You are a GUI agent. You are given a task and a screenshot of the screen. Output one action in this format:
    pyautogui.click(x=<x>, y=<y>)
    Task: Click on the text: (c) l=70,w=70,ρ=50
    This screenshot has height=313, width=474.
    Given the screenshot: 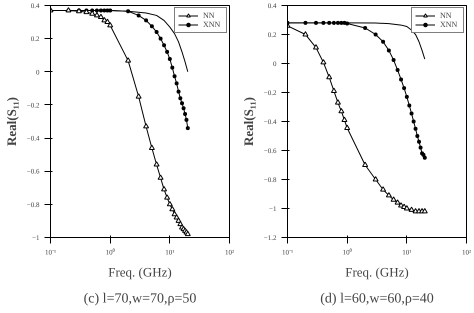 What is the action you would take?
    pyautogui.click(x=140, y=299)
    